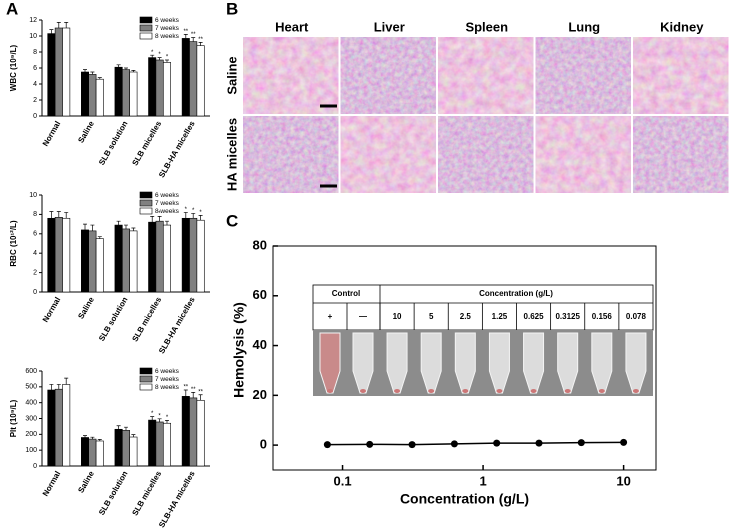 The image size is (738, 531). What do you see at coordinates (167, 28) in the screenshot?
I see `legend-label: 7 weeks` at bounding box center [167, 28].